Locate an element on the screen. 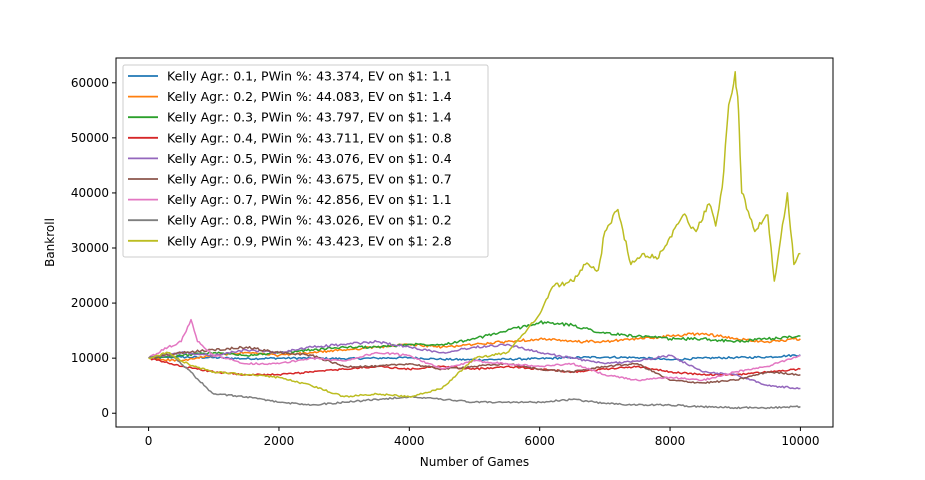 The image size is (925, 480). x-tick-label: 0 is located at coordinates (149, 441).